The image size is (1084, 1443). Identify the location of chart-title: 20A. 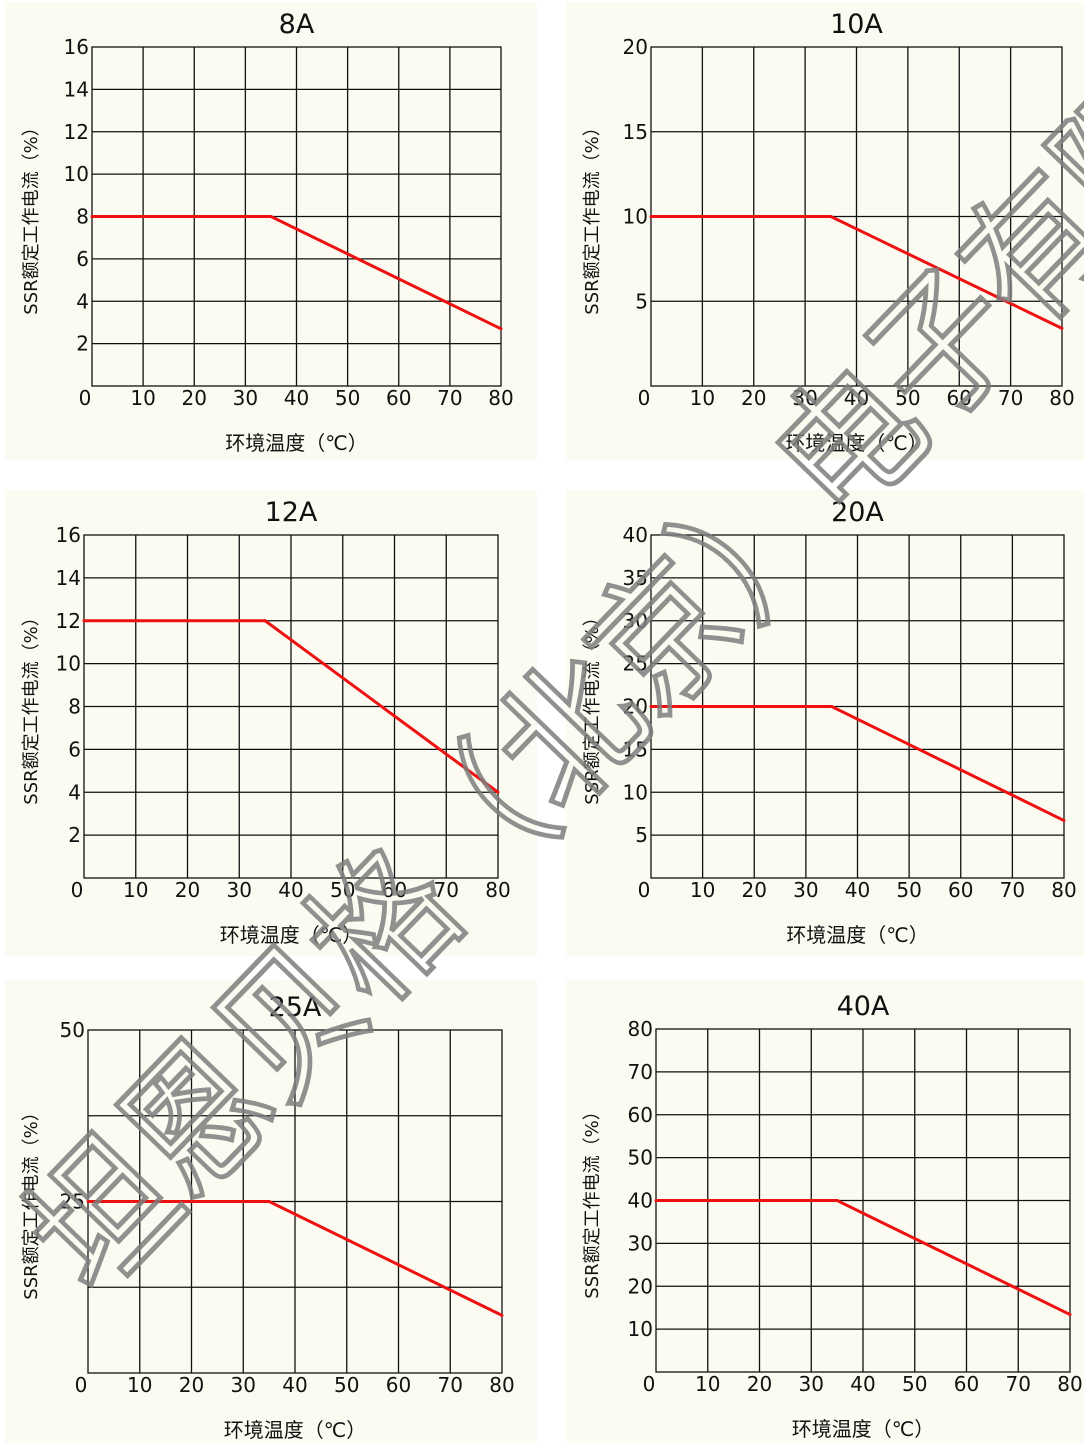
(857, 512).